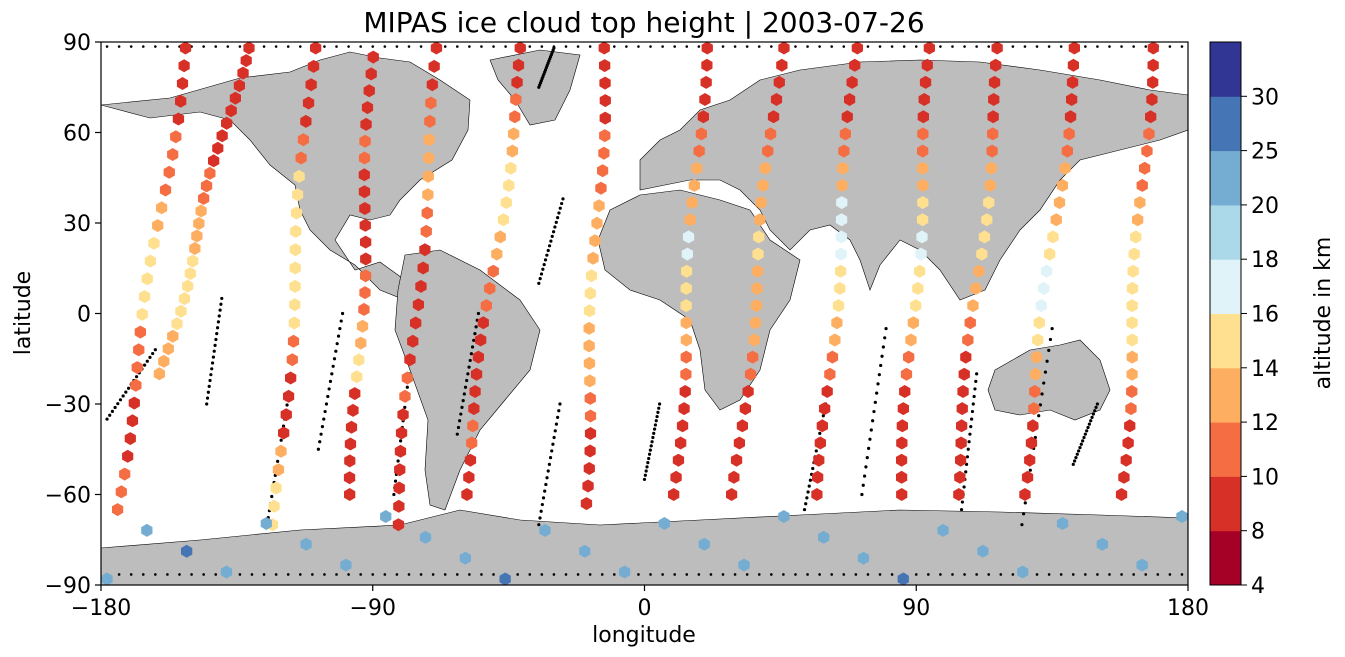 The image size is (1345, 657). Describe the element at coordinates (101, 608) in the screenshot. I see `x-tick-label: −180` at that location.